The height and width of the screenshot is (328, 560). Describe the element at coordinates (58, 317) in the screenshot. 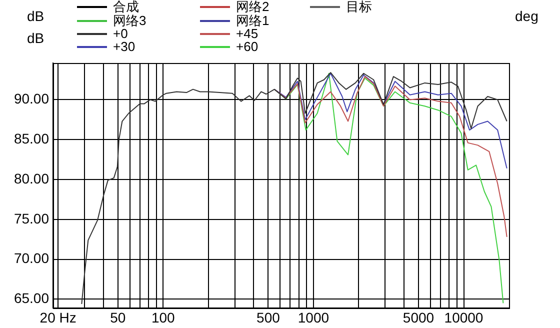

I see `x-tick-label: 20 Hz` at that location.